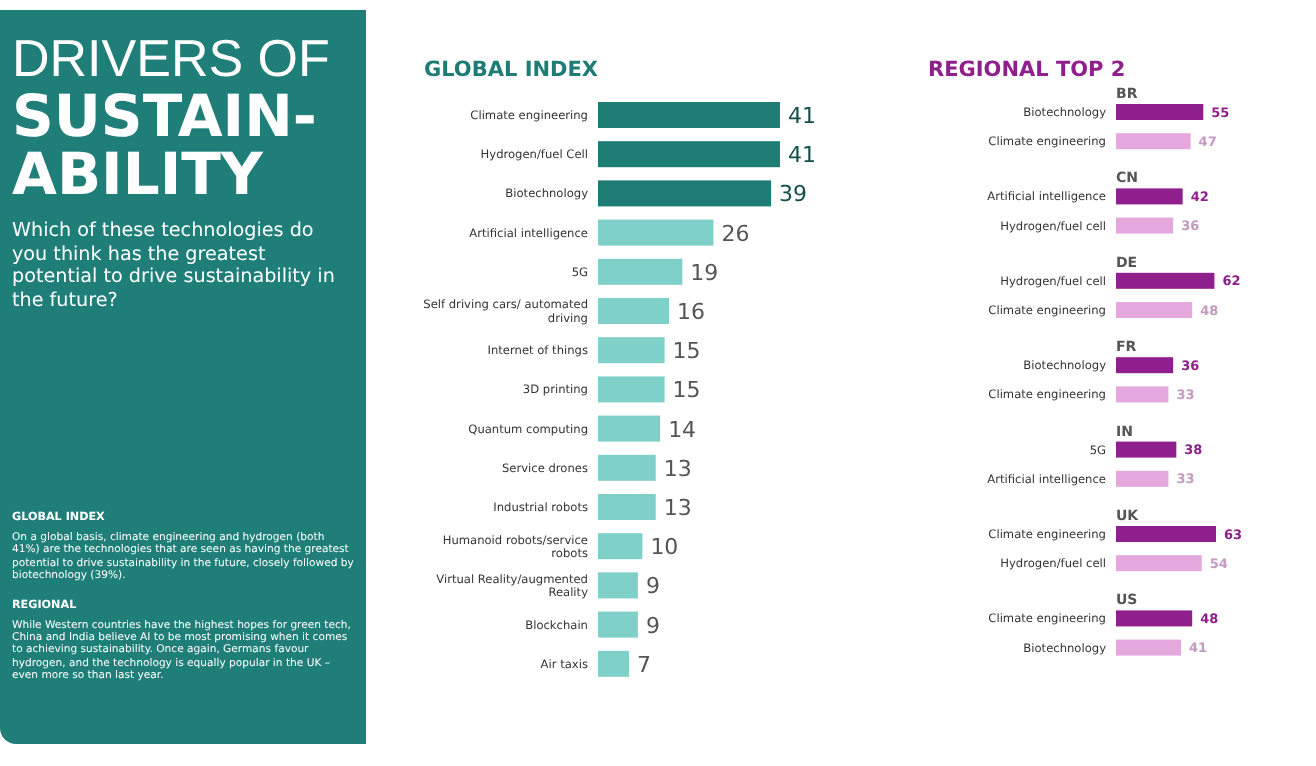 This screenshot has height=766, width=1316. I want to click on text: Which of these technologies do you think has the greatest potential to drive sustainability in the future?, so click(174, 266).